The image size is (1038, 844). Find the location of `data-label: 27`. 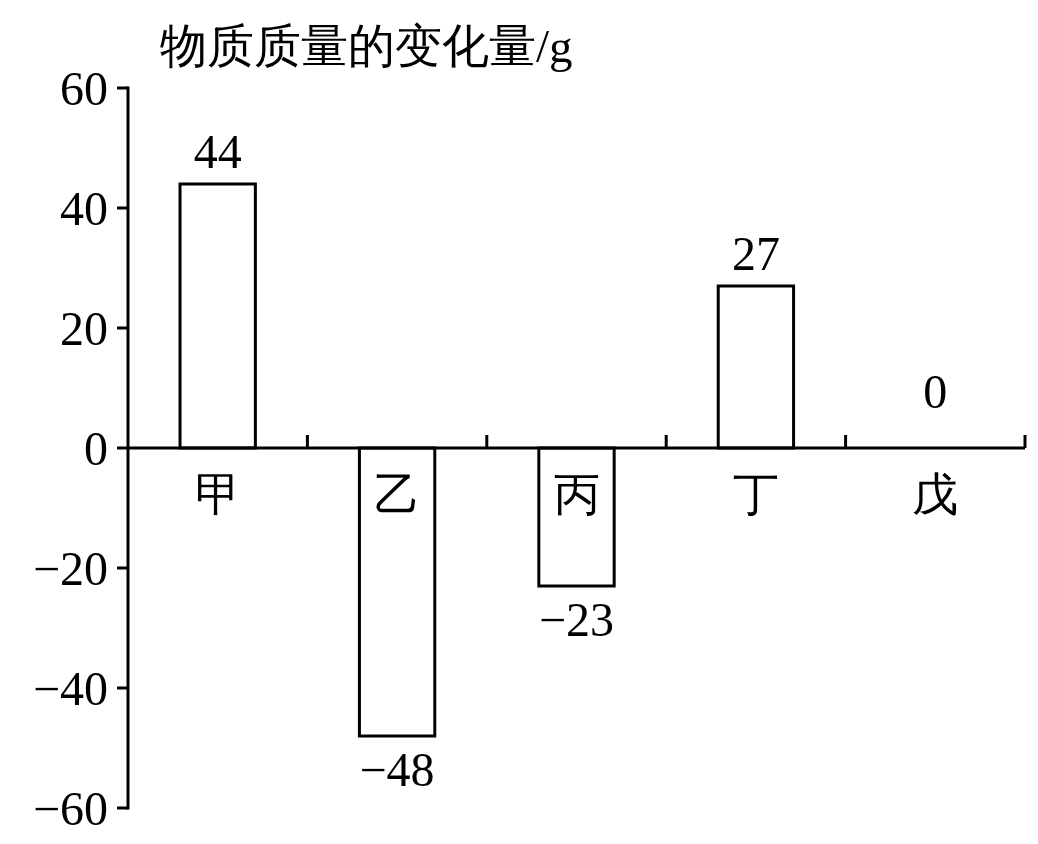

data-label: 27 is located at coordinates (755, 253).